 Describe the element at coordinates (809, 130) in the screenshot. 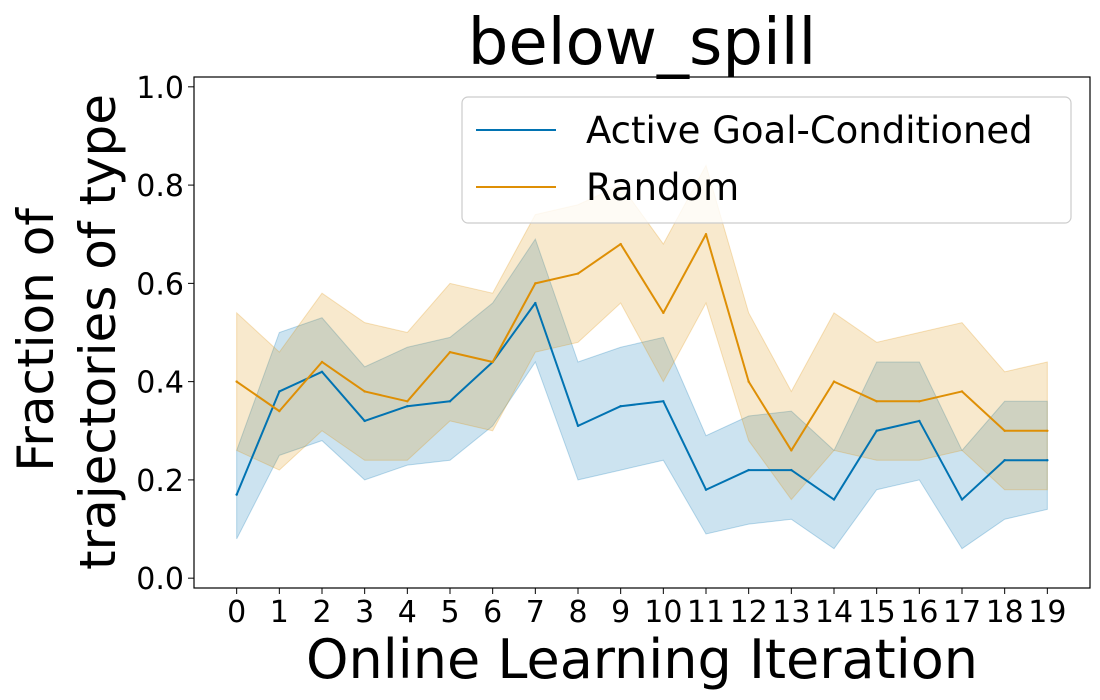

I see `legend-label-active: Active Goal-Conditioned` at that location.